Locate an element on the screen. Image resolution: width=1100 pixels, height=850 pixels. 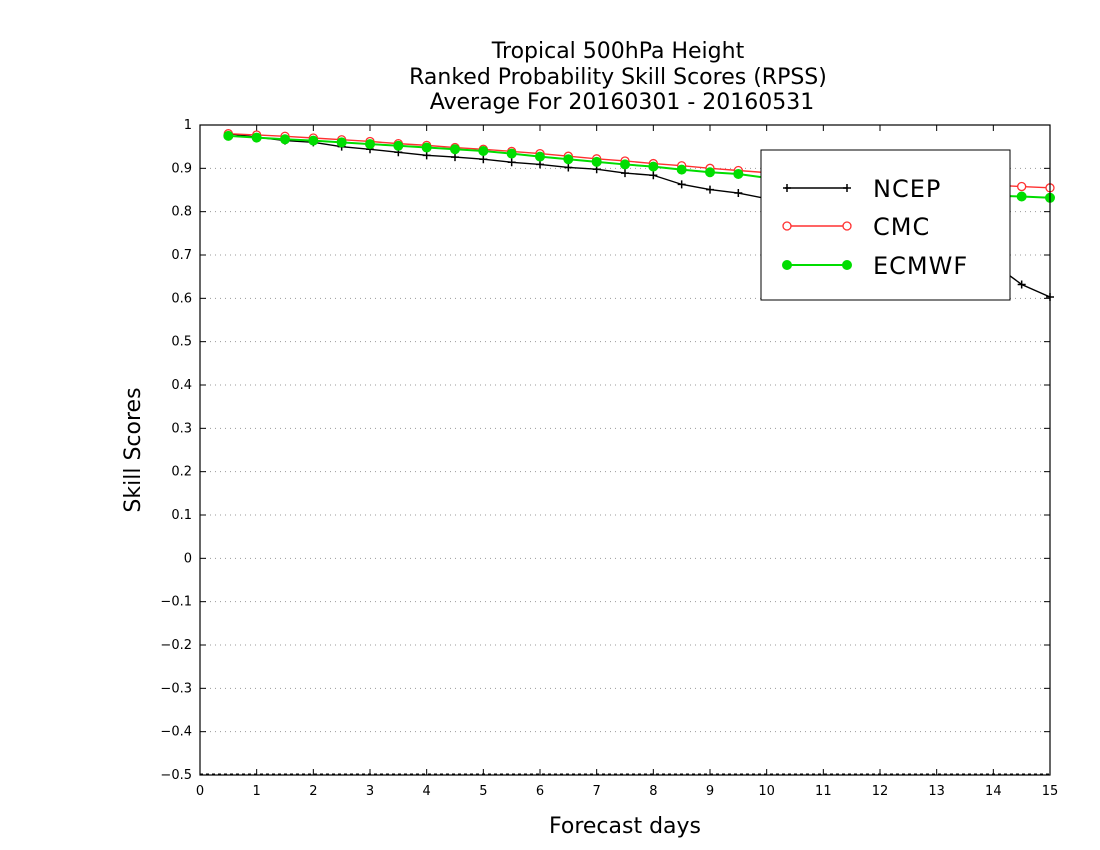
y-tick-label: 0.2 is located at coordinates (181, 472).